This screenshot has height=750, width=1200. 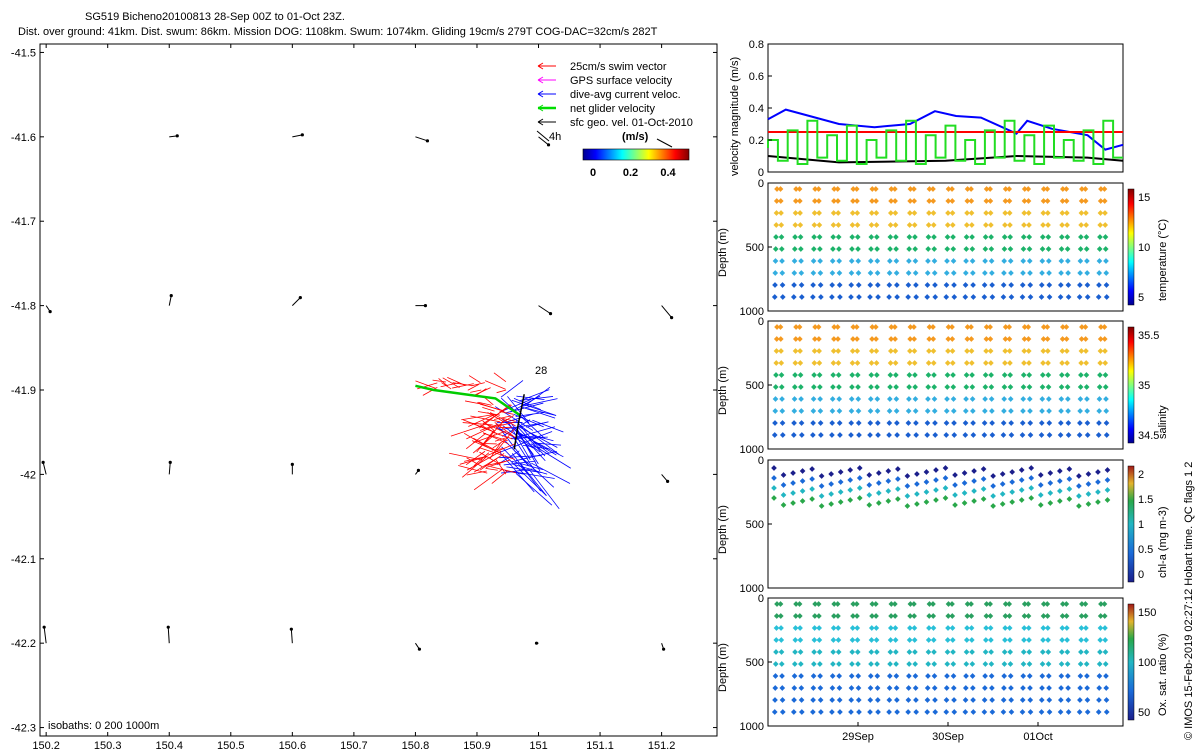 I want to click on profile-axes, so click(x=945, y=385).